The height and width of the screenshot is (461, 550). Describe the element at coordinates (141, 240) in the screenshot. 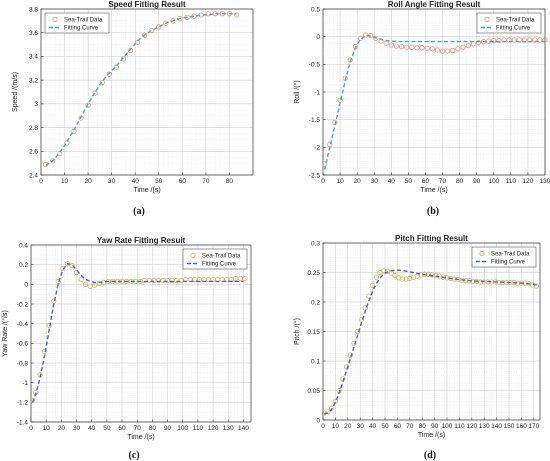

I see `chart-title: Yaw Rate Fitting Result` at that location.